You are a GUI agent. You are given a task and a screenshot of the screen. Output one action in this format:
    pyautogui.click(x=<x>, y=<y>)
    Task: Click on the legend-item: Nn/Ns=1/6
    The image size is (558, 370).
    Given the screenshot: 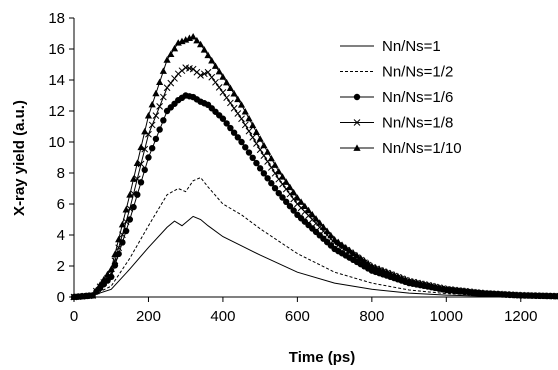 What is the action you would take?
    pyautogui.click(x=396, y=97)
    